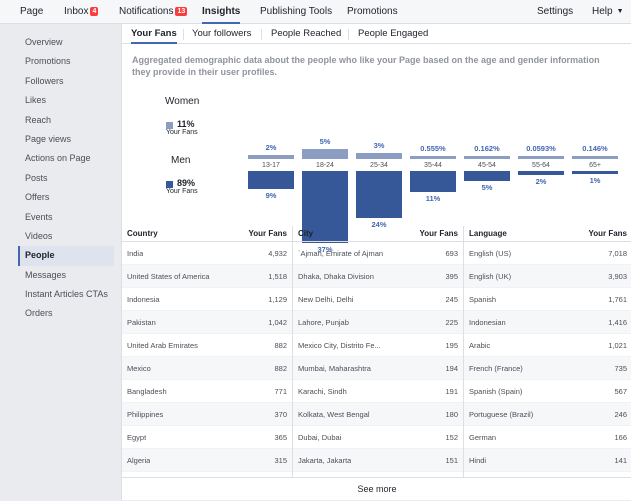  What do you see at coordinates (38, 119) in the screenshot?
I see `sidebar-item-reach: Reach` at bounding box center [38, 119].